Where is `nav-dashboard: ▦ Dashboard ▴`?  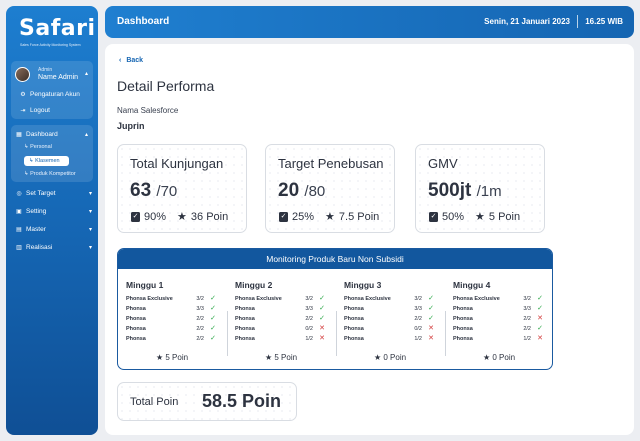 nav-dashboard: ▦ Dashboard ▴ is located at coordinates (54, 134).